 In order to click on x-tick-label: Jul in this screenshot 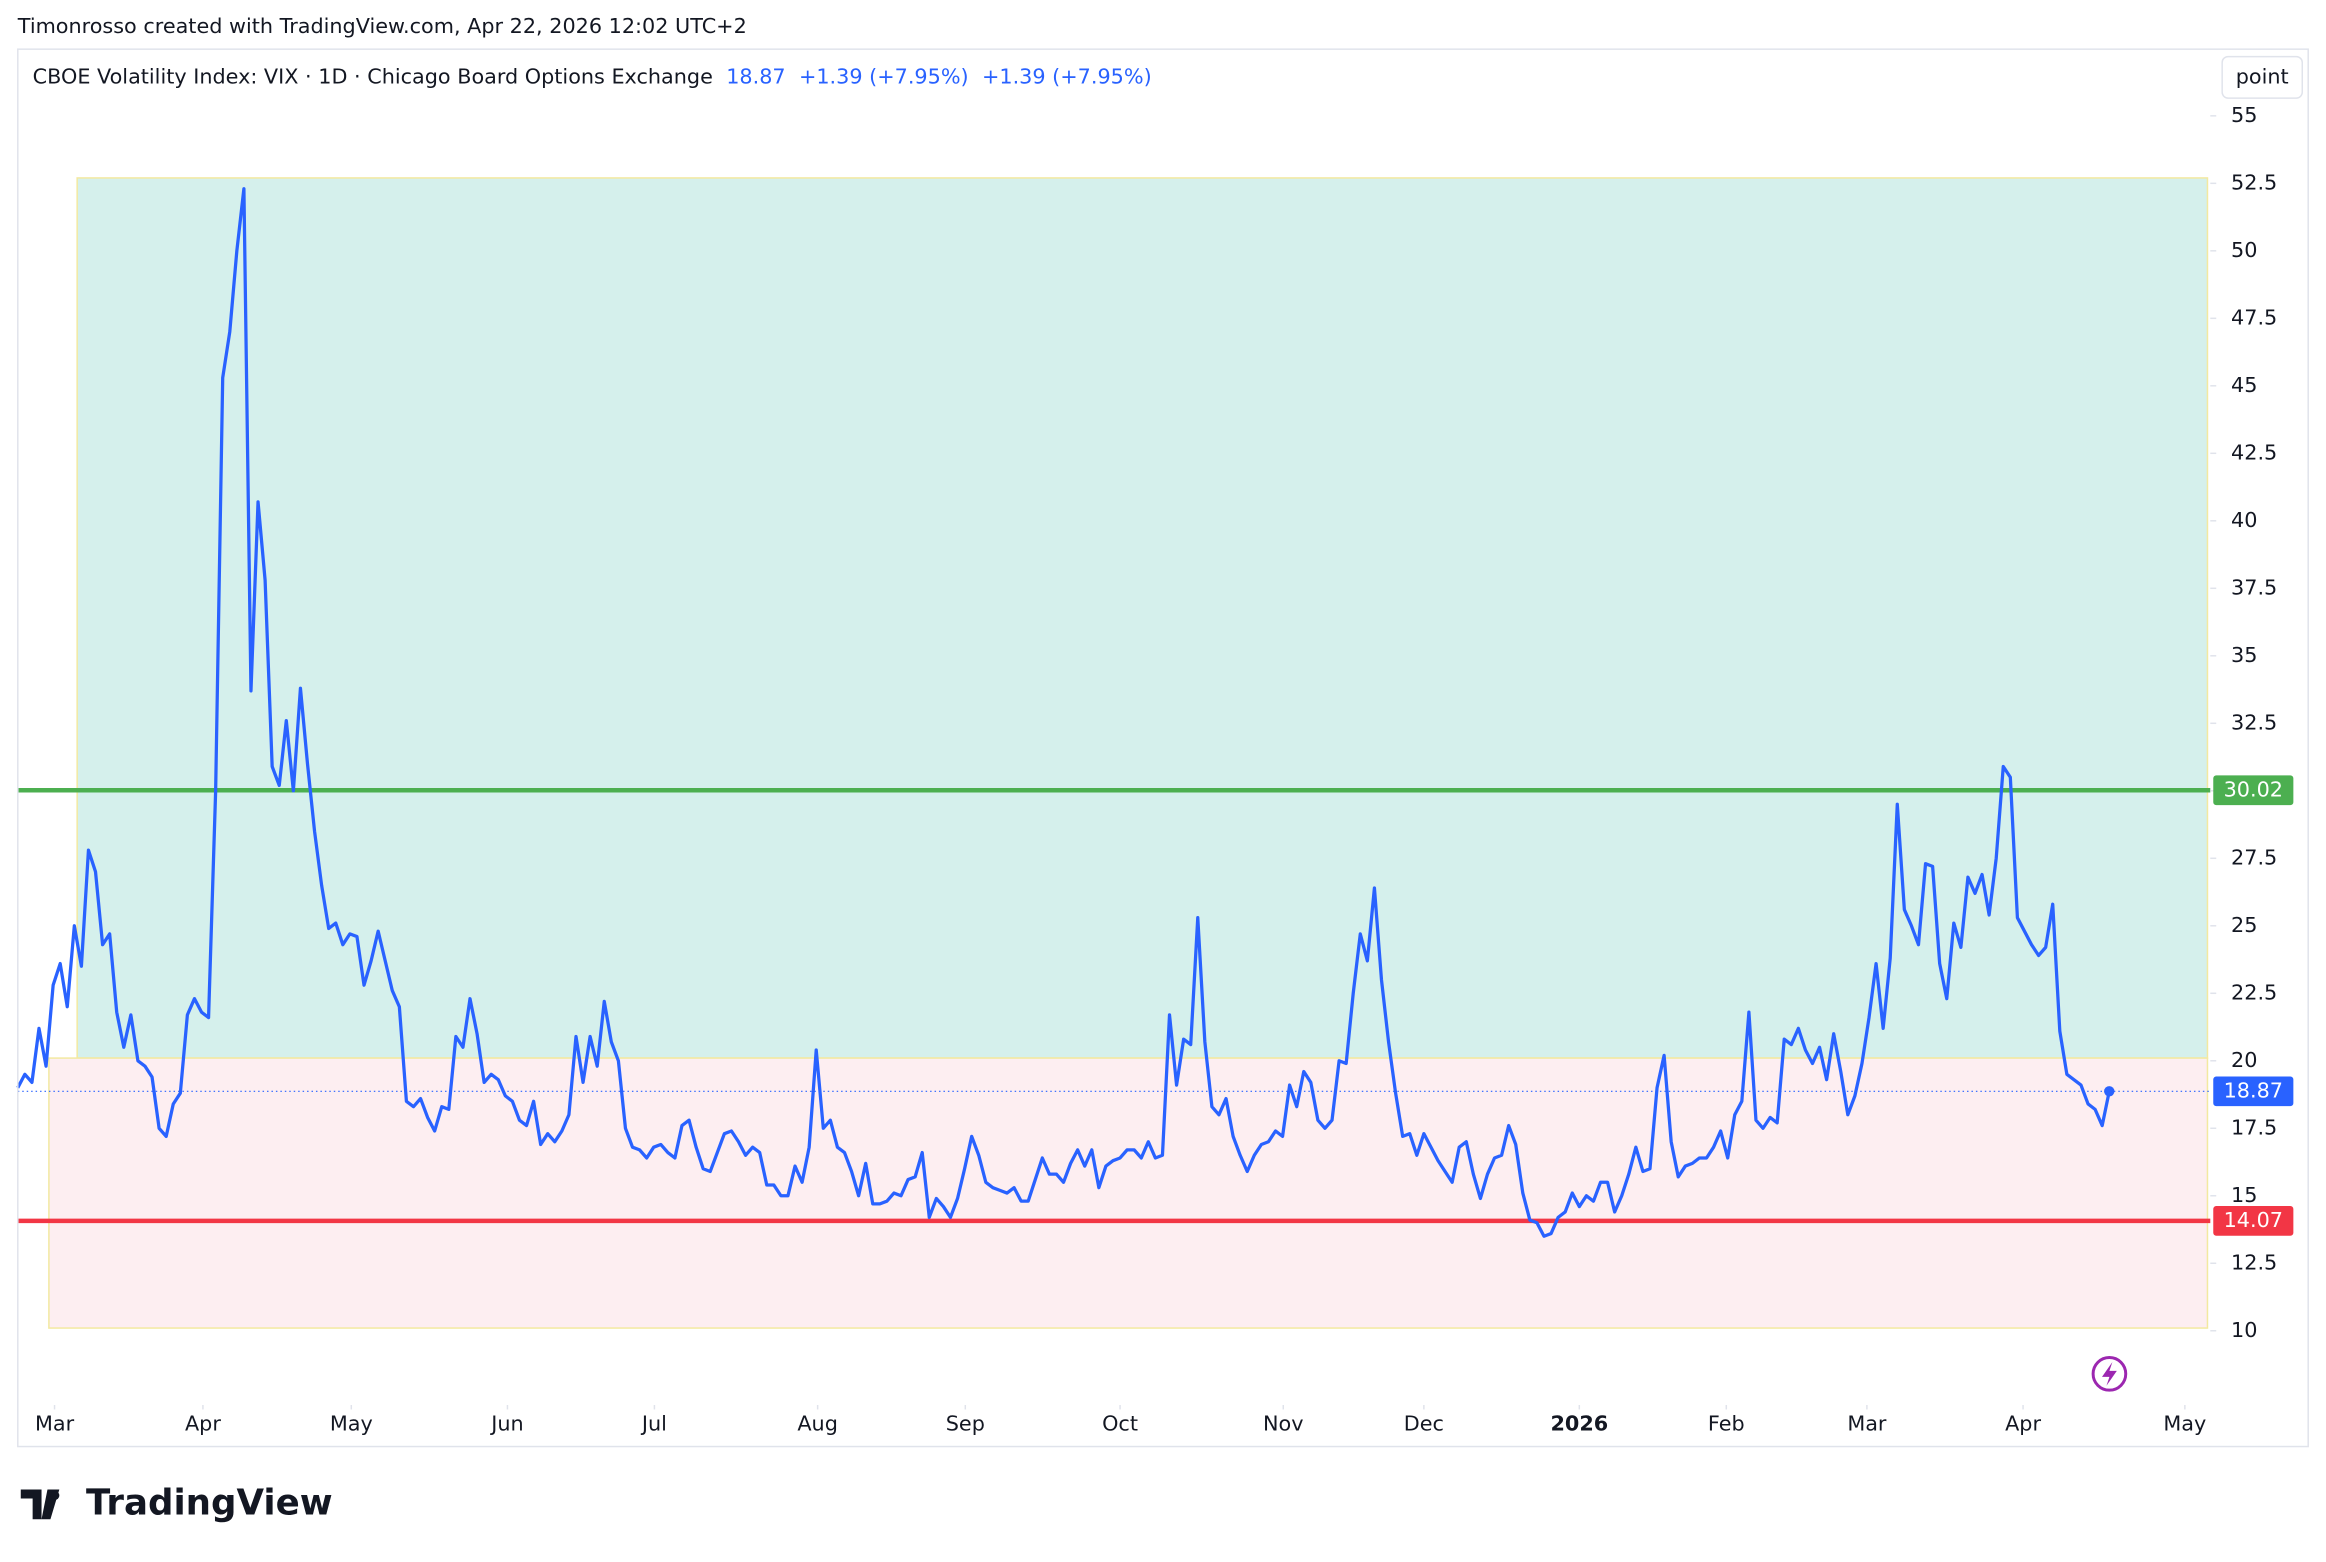, I will do `click(653, 1423)`.